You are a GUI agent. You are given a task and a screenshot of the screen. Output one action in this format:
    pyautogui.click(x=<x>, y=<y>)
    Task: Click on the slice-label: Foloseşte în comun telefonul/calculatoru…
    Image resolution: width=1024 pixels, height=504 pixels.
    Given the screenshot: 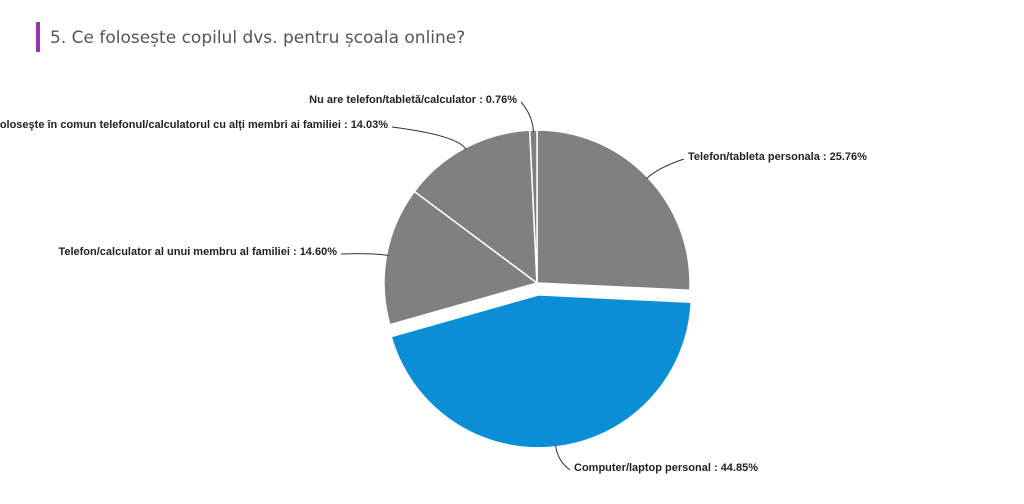 What is the action you would take?
    pyautogui.click(x=194, y=125)
    